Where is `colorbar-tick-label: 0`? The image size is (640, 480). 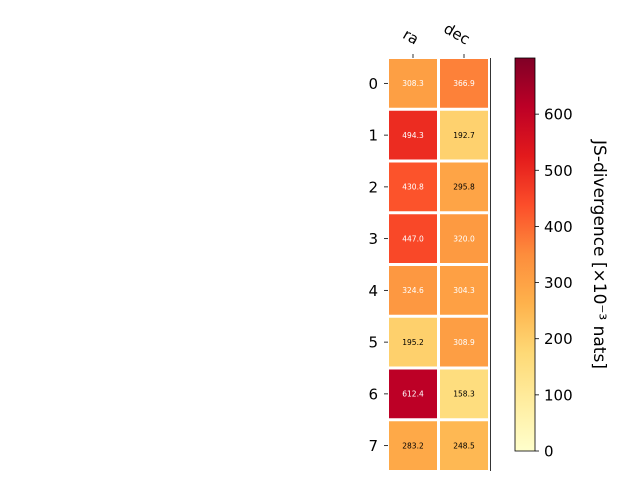
colorbar-tick-label: 0 is located at coordinates (549, 452).